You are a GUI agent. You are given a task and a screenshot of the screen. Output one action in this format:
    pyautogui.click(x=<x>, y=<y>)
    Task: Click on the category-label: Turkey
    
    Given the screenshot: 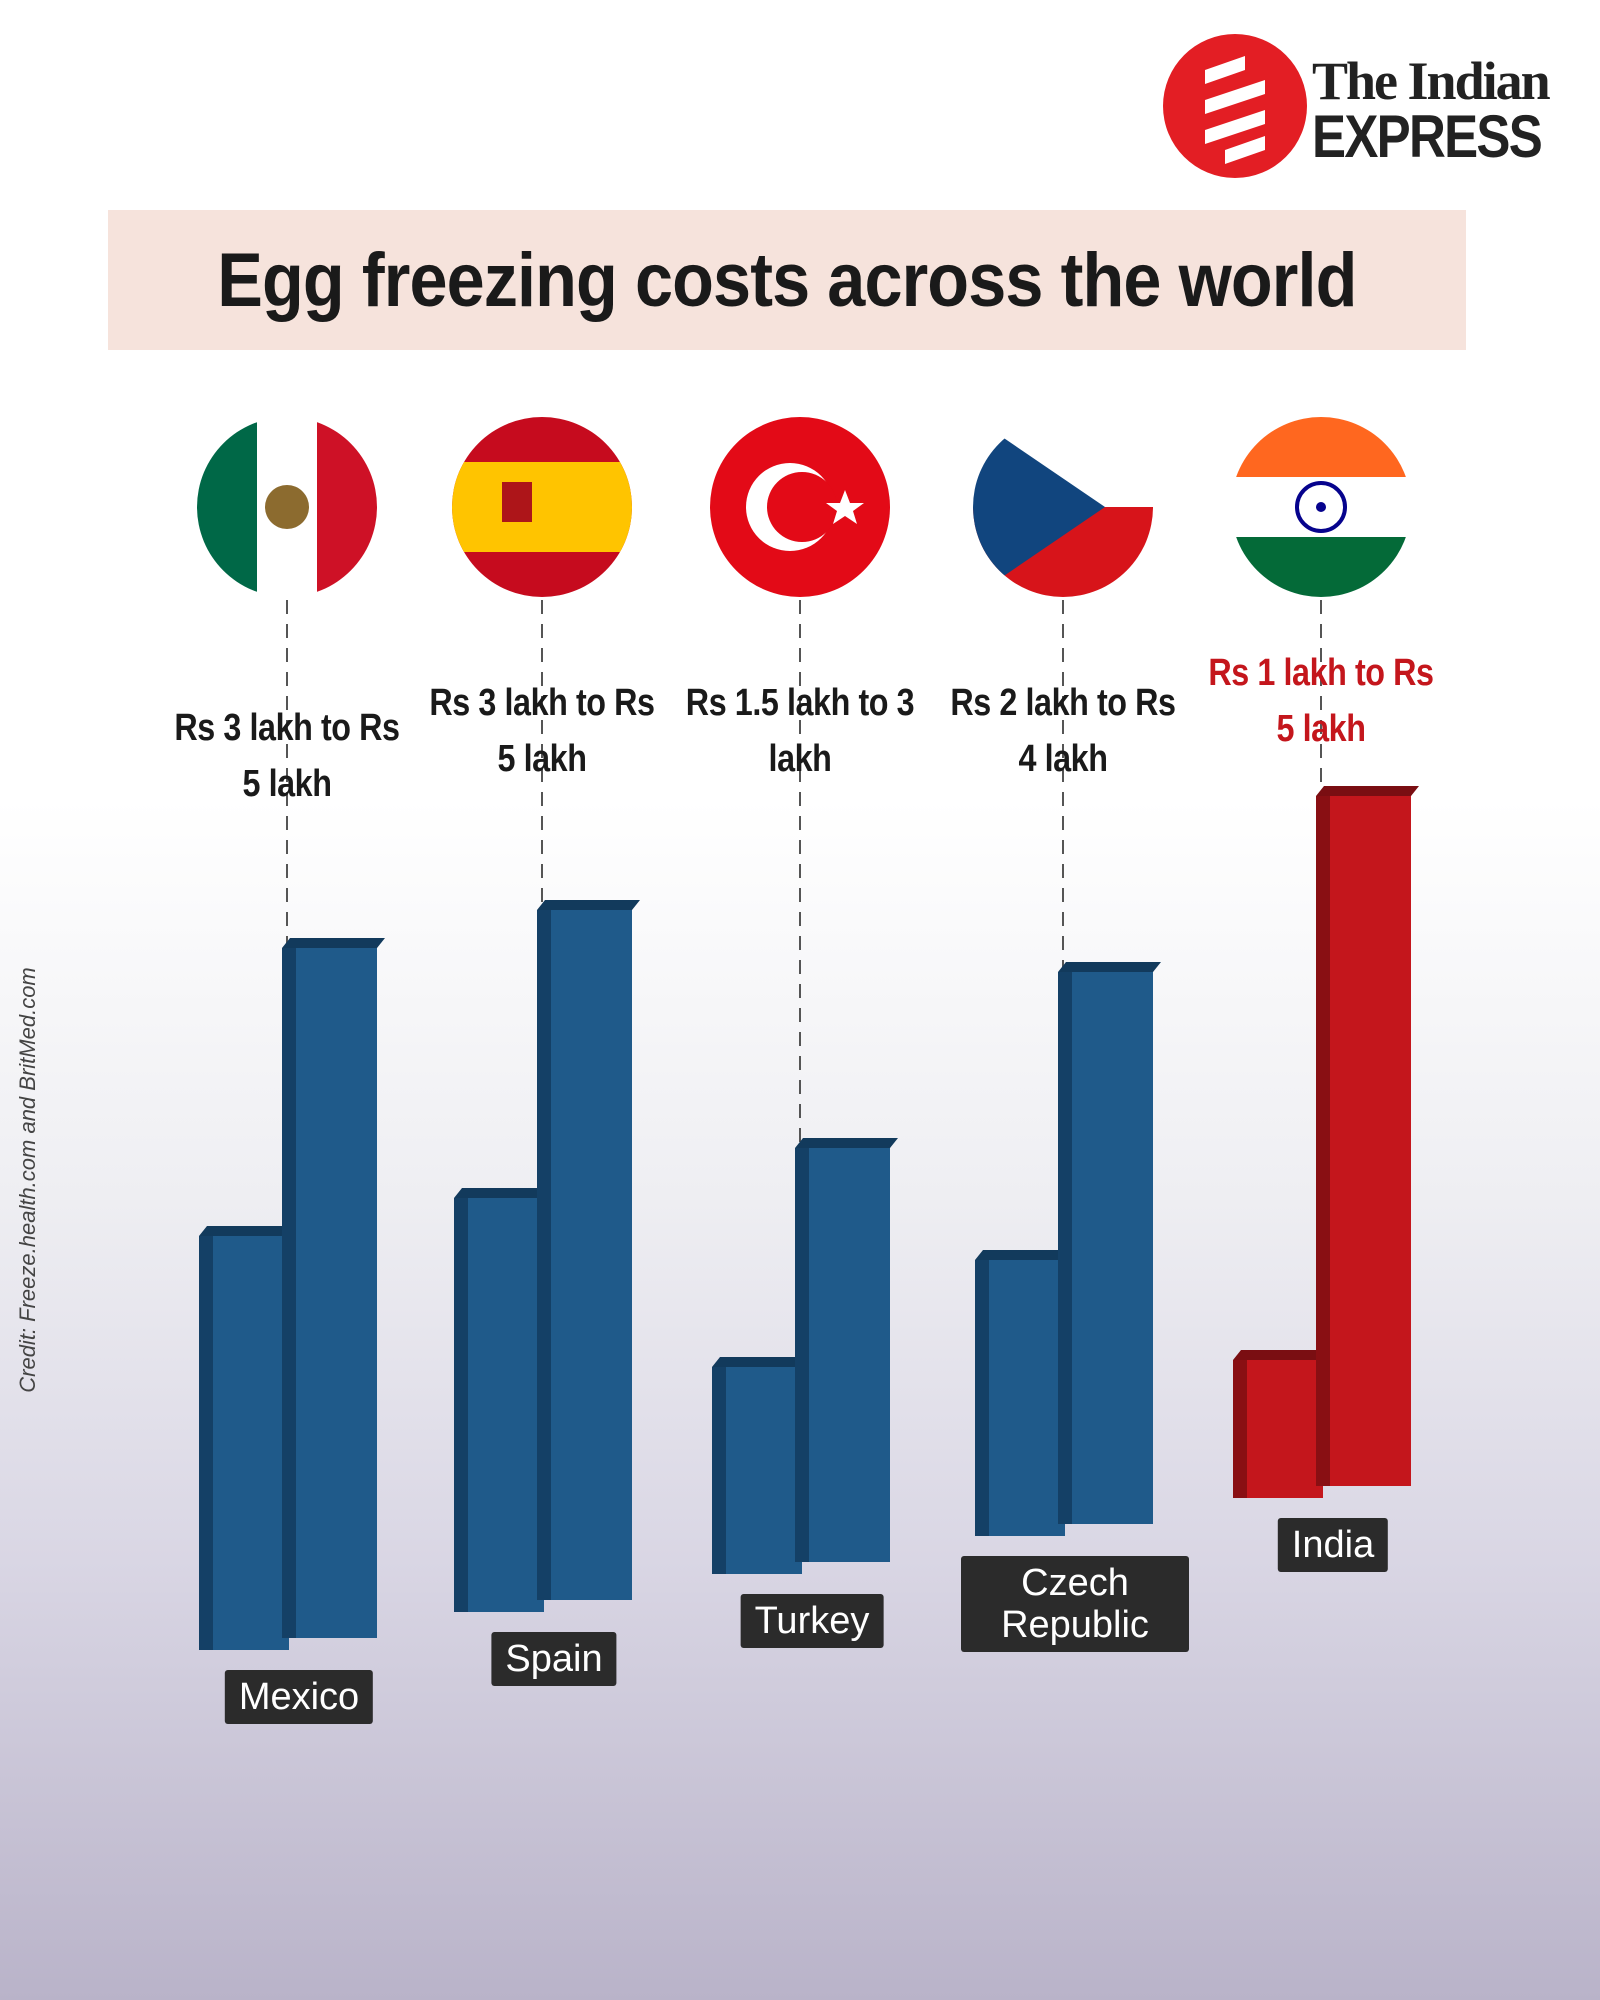 What is the action you would take?
    pyautogui.click(x=812, y=1621)
    